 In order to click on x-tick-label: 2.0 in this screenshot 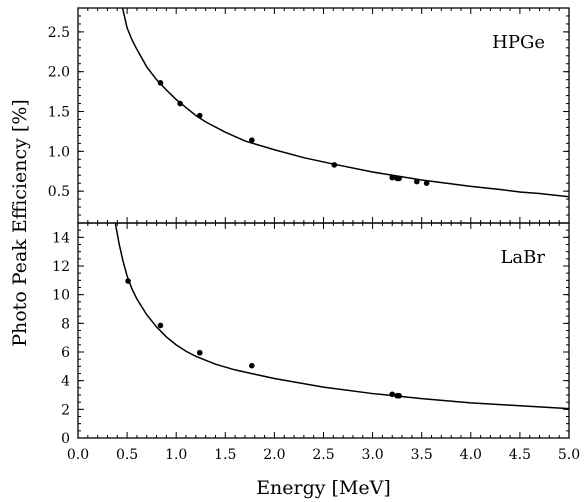, I will do `click(274, 455)`.